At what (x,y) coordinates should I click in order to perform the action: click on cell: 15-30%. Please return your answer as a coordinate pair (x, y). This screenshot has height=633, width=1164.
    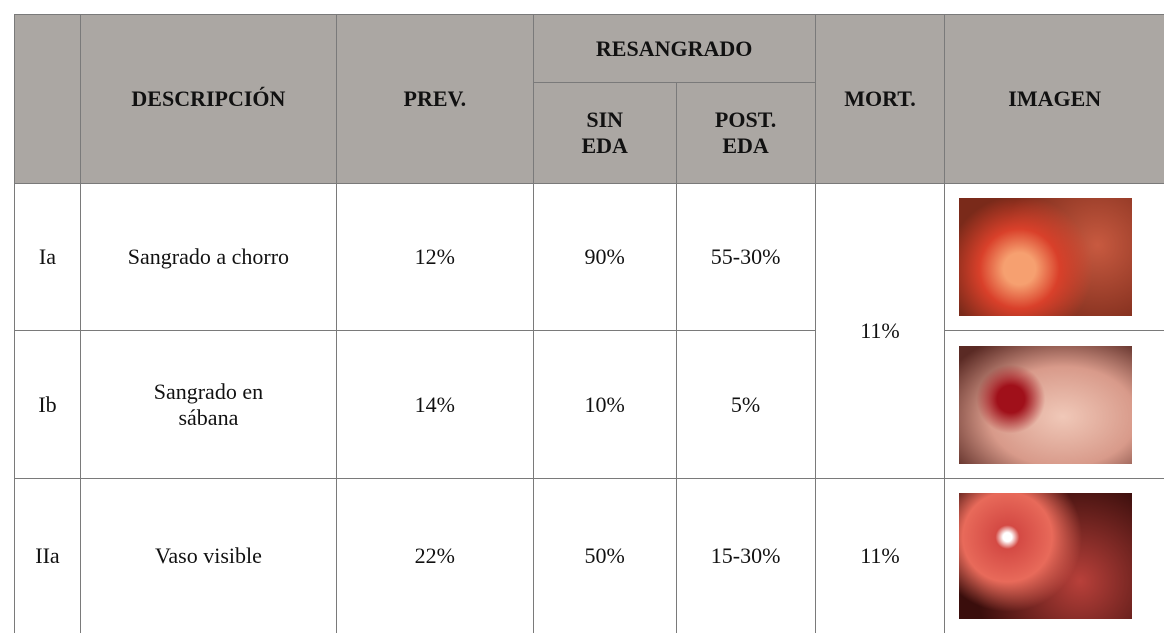
    Looking at the image, I should click on (745, 555).